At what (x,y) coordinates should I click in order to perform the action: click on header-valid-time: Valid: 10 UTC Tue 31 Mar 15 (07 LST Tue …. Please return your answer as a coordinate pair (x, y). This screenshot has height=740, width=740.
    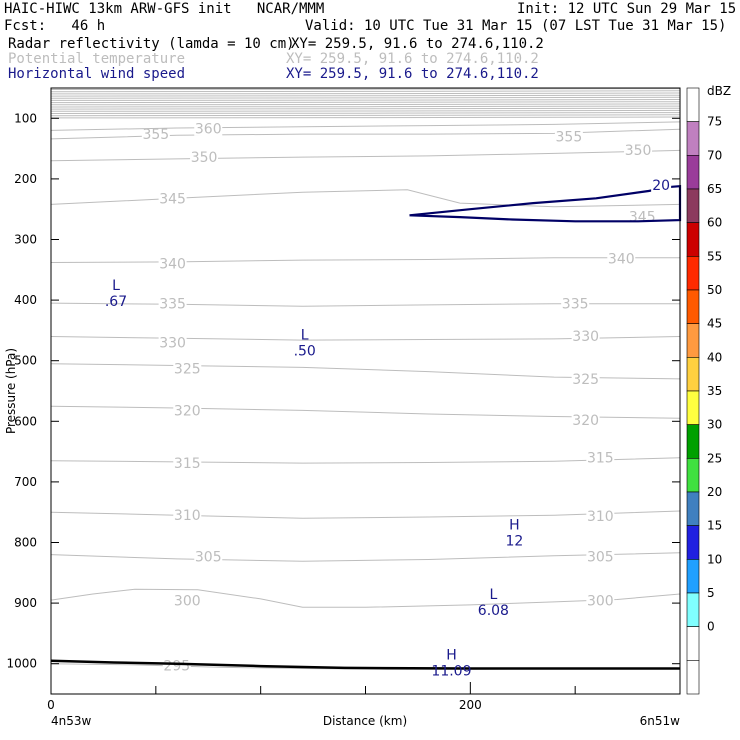
    Looking at the image, I should click on (516, 26).